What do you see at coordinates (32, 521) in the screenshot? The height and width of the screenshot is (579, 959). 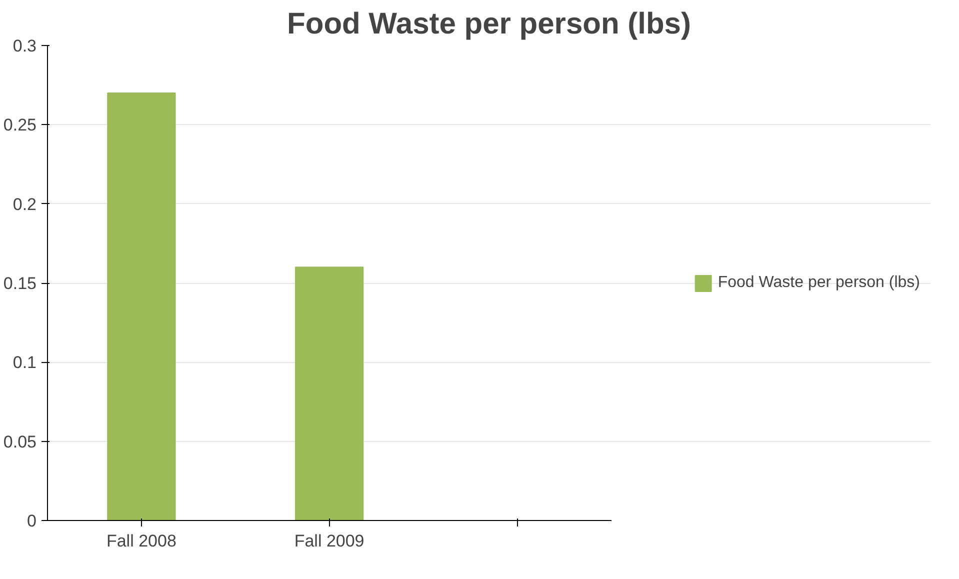 I see `y-tick-label: 0` at bounding box center [32, 521].